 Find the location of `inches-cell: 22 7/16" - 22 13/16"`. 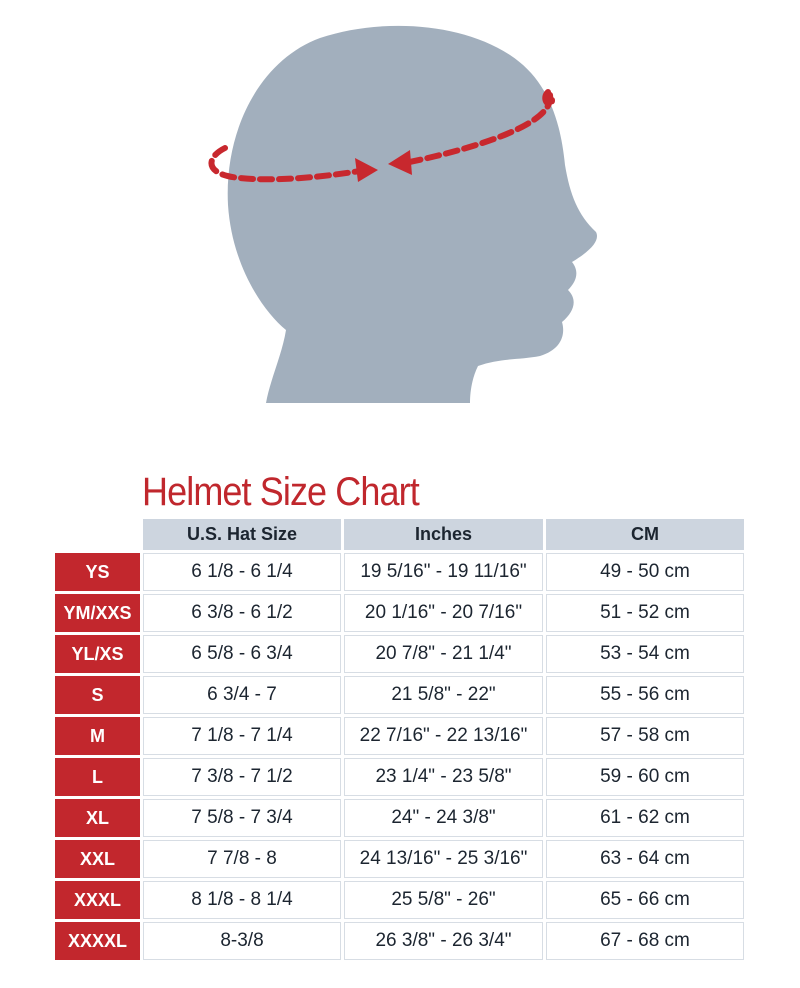

inches-cell: 22 7/16" - 22 13/16" is located at coordinates (443, 736).